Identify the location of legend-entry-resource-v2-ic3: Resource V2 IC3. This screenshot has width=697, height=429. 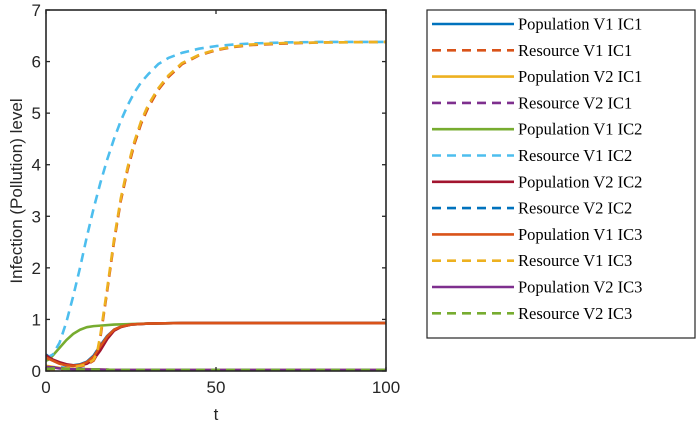
(532, 313).